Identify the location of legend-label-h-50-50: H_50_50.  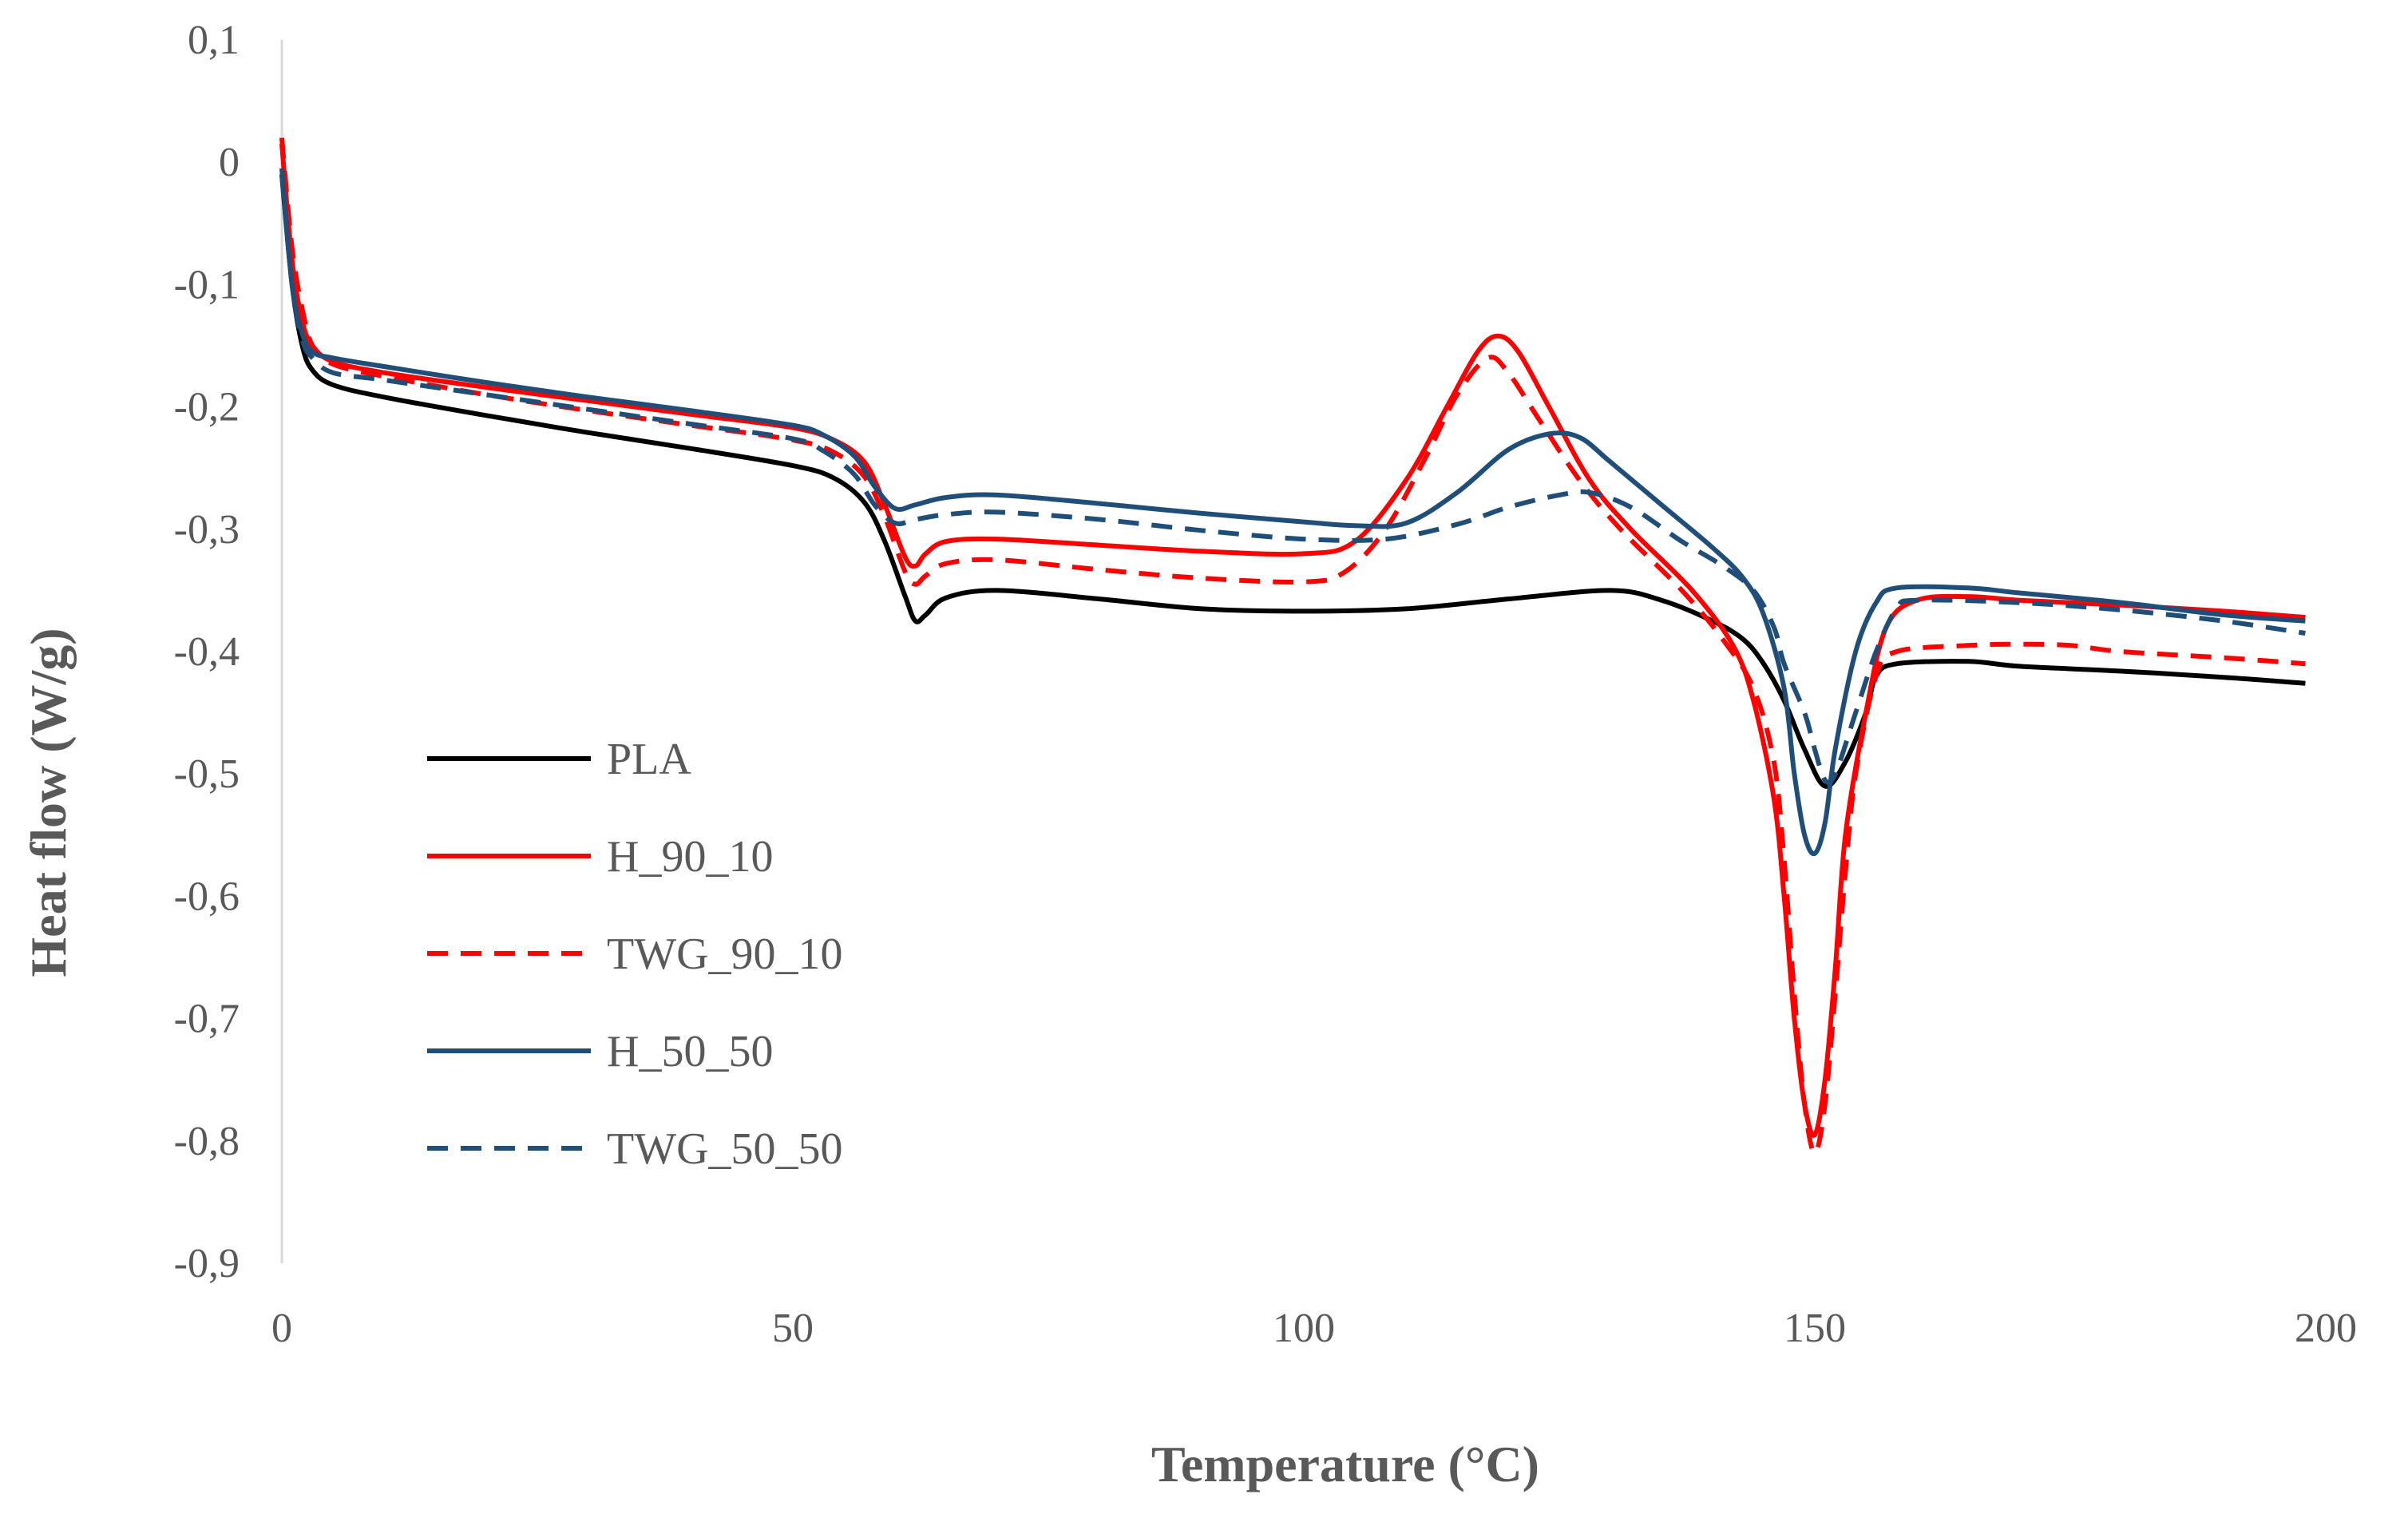
(690, 1051).